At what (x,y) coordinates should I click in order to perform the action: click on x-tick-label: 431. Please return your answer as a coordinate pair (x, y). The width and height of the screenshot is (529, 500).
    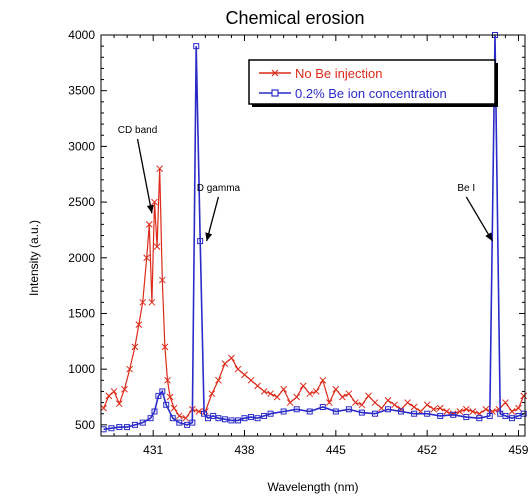
    Looking at the image, I should click on (153, 450).